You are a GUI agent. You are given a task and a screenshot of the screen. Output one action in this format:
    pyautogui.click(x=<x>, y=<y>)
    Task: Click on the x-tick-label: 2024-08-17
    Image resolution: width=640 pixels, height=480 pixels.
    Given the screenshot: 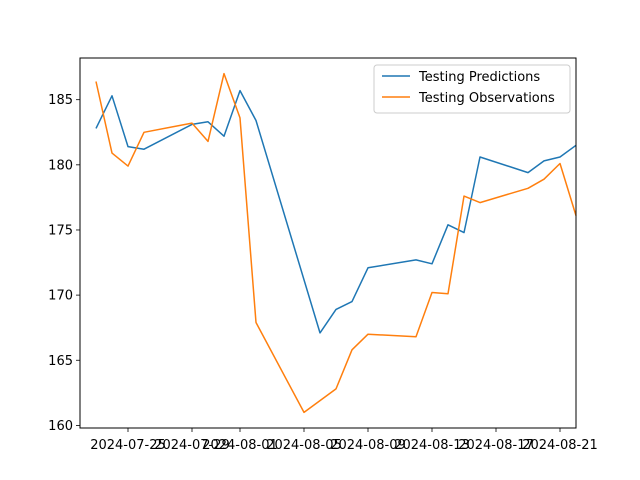 What is the action you would take?
    pyautogui.click(x=496, y=445)
    